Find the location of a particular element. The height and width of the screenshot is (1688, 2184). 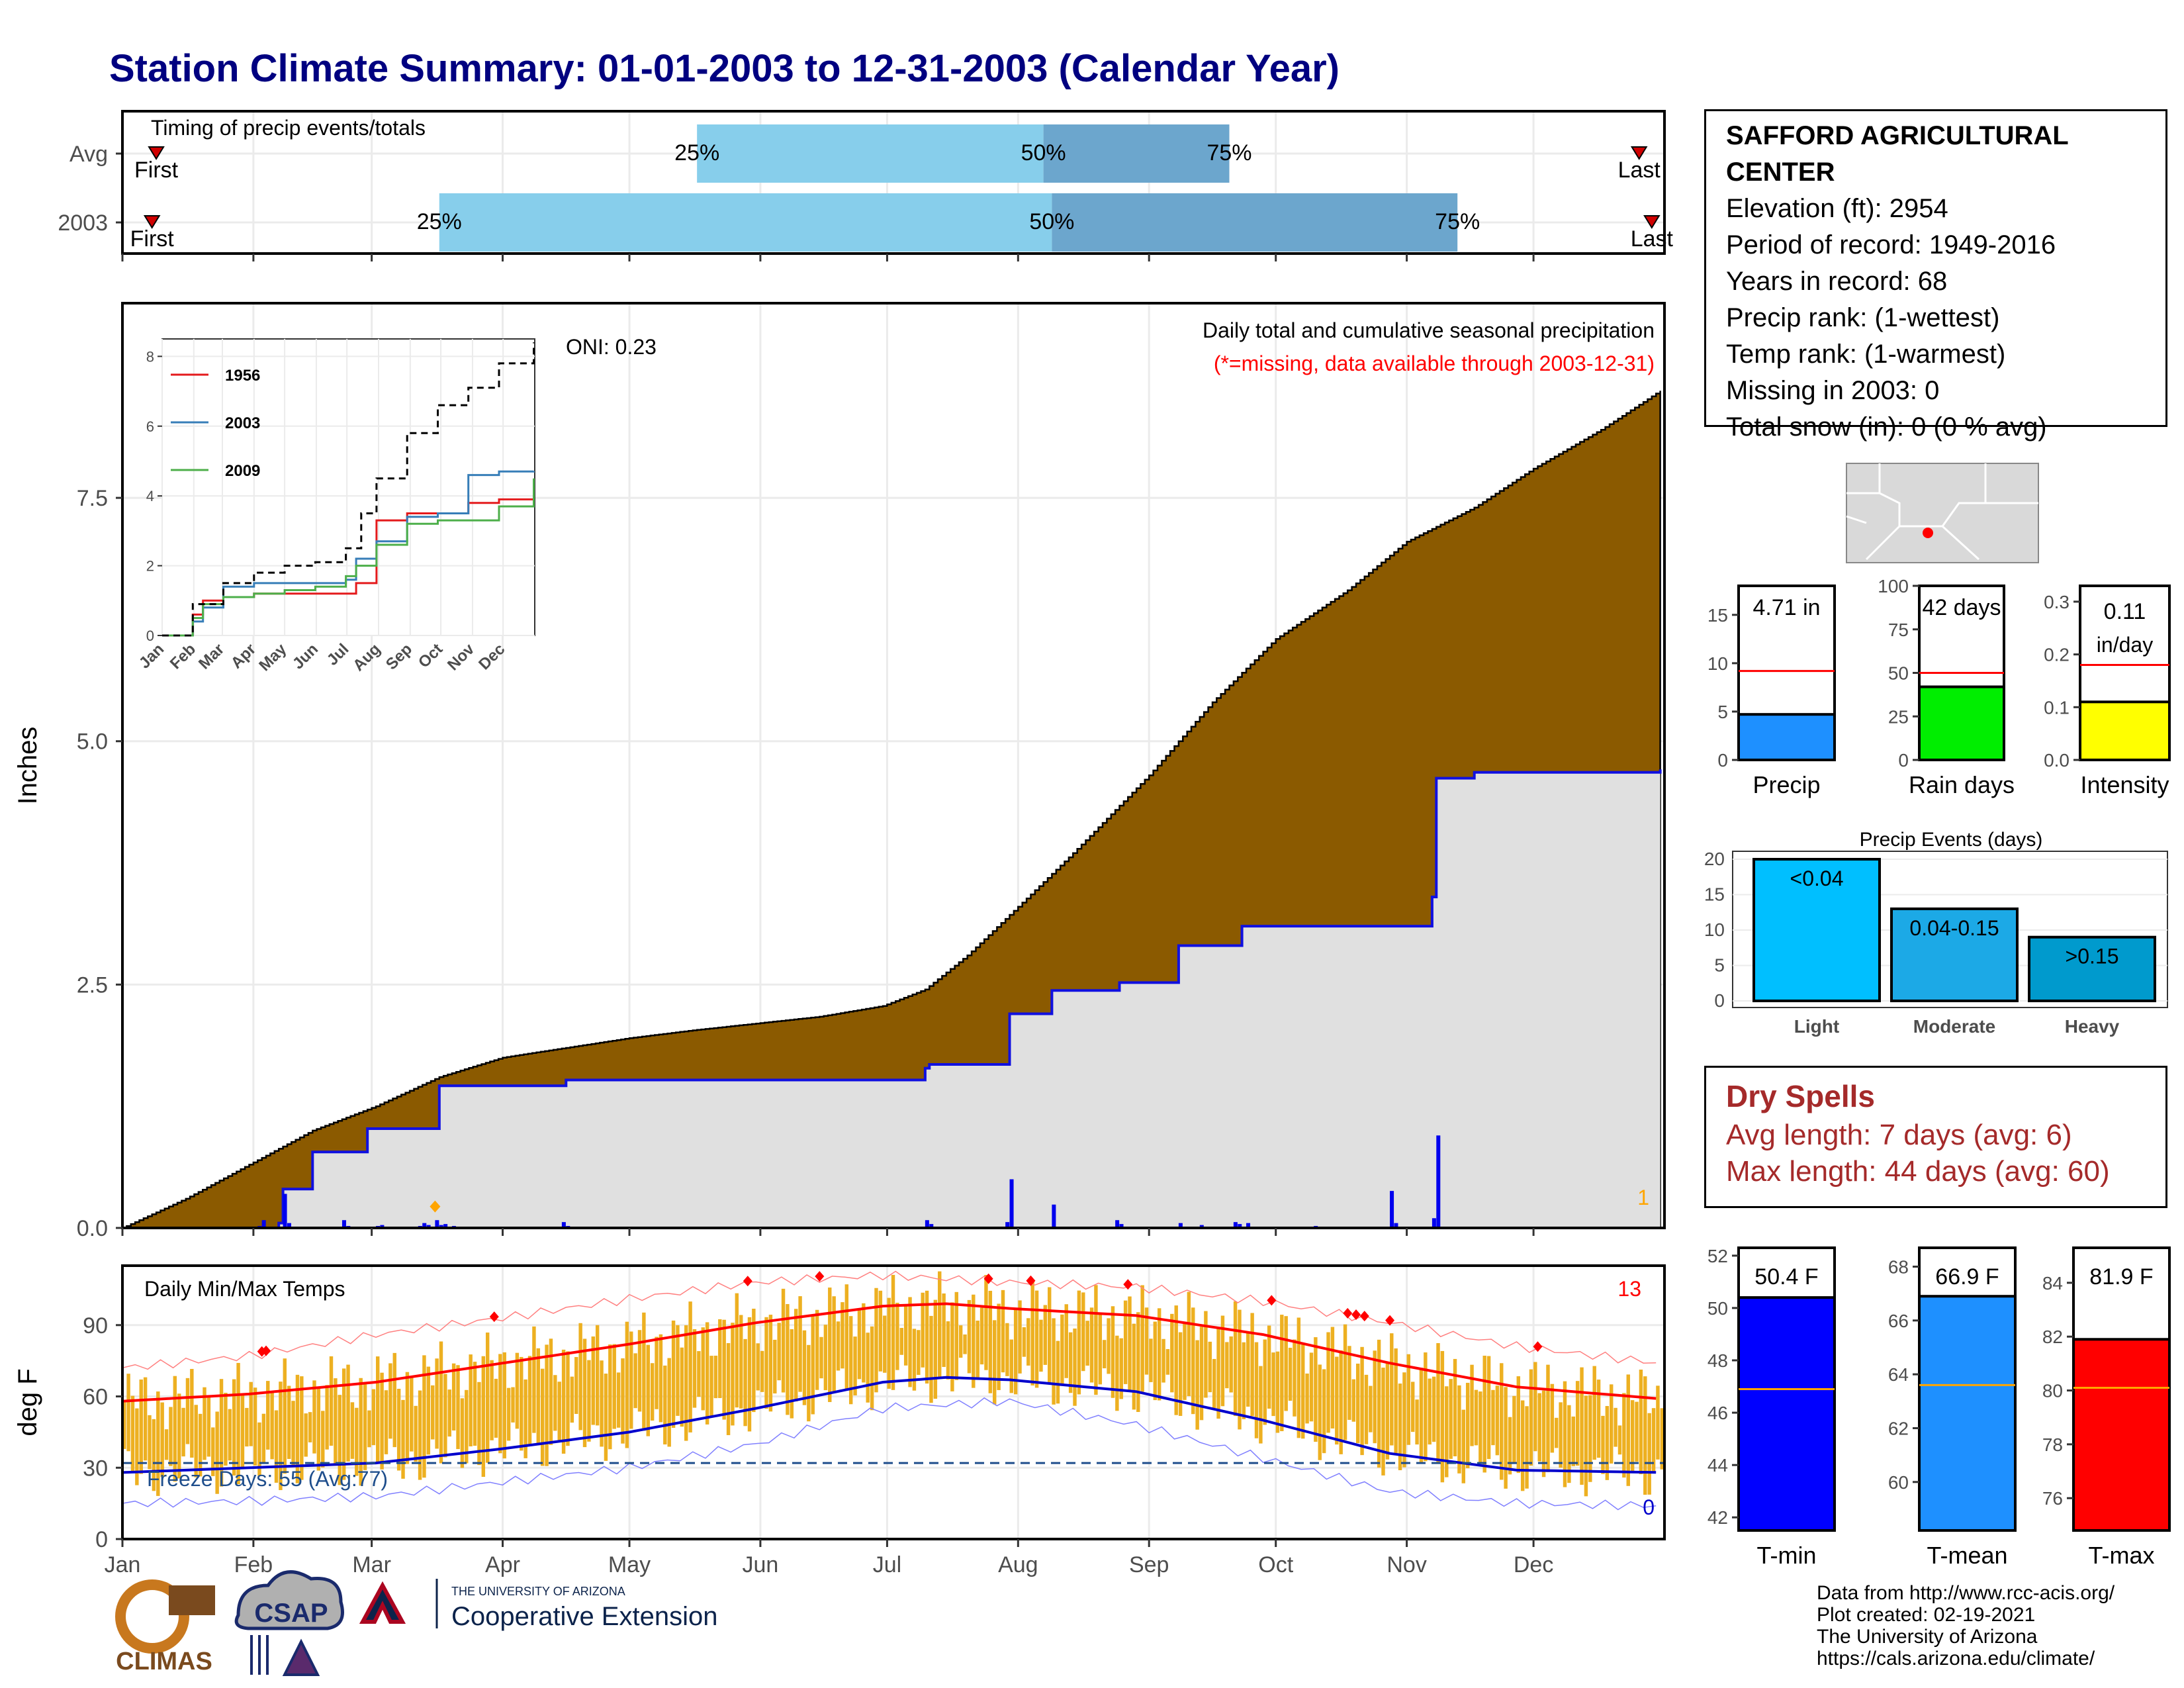

inset-avg-line is located at coordinates (348, 489).